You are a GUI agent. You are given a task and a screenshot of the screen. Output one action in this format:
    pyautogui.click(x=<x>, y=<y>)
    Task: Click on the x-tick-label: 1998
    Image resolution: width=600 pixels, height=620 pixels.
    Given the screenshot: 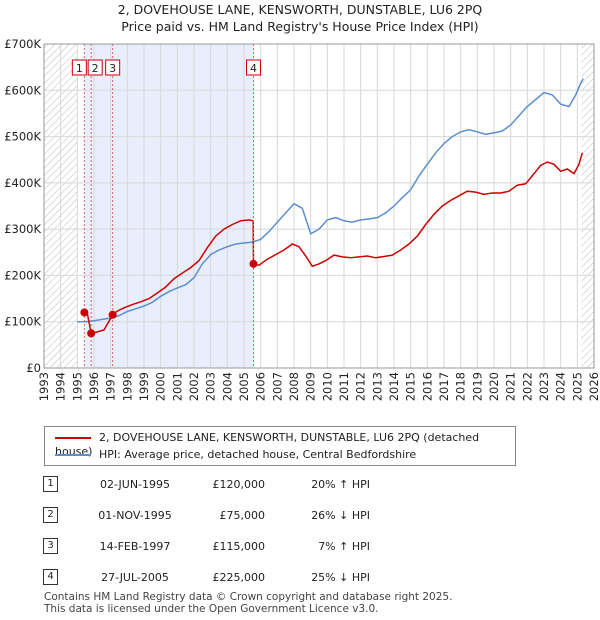 What is the action you would take?
    pyautogui.click(x=127, y=386)
    